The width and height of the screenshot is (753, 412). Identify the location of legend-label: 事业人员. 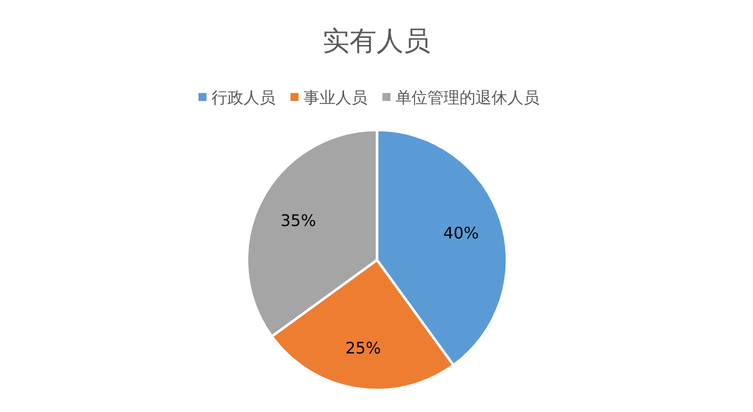
(336, 97).